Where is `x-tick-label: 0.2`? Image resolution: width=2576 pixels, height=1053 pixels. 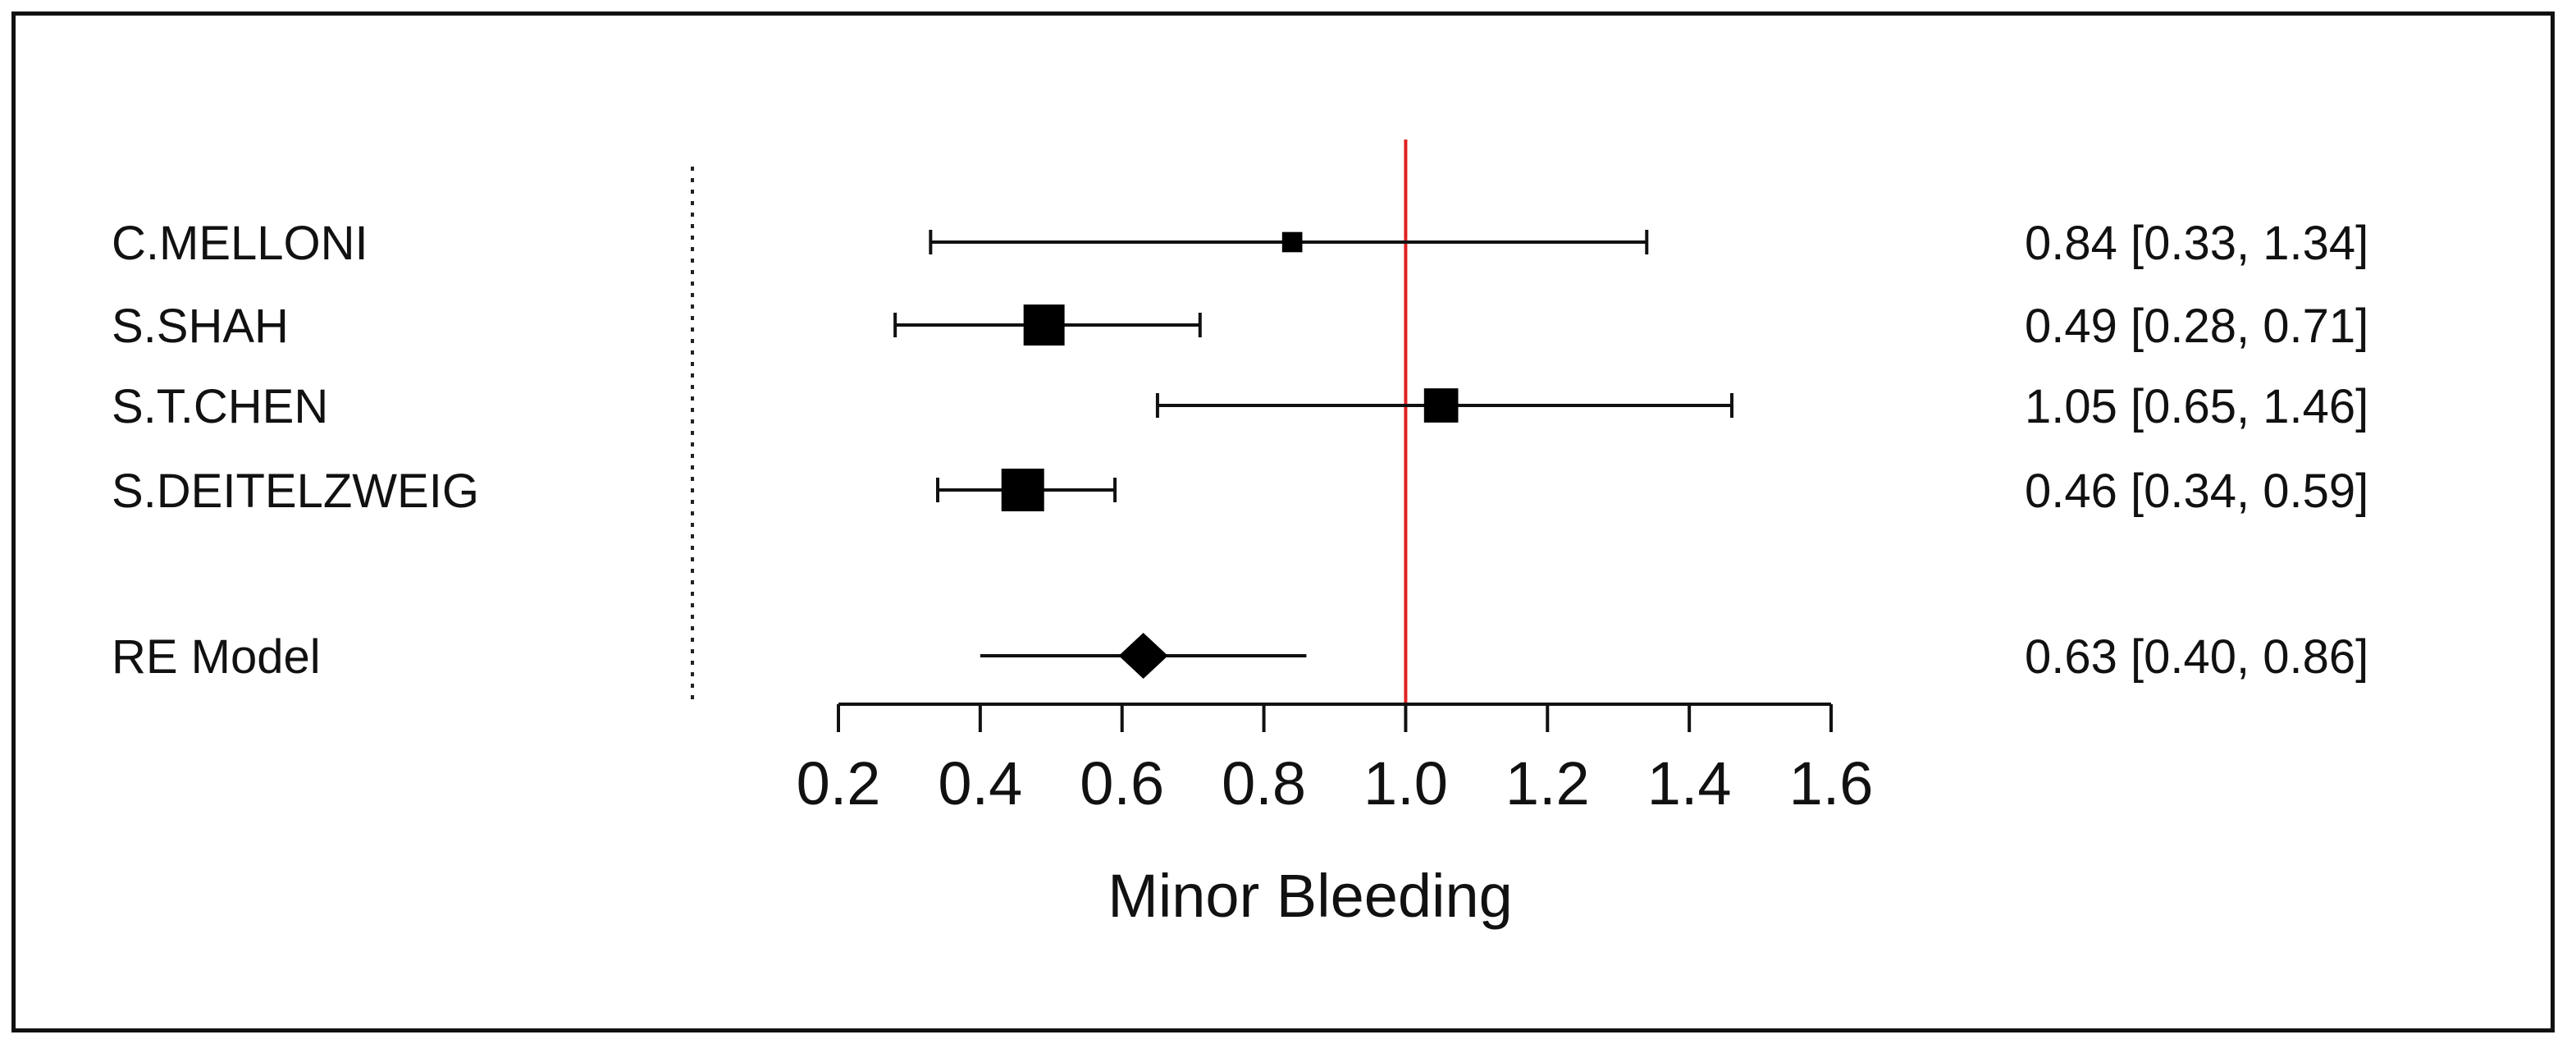
x-tick-label: 0.2 is located at coordinates (839, 783).